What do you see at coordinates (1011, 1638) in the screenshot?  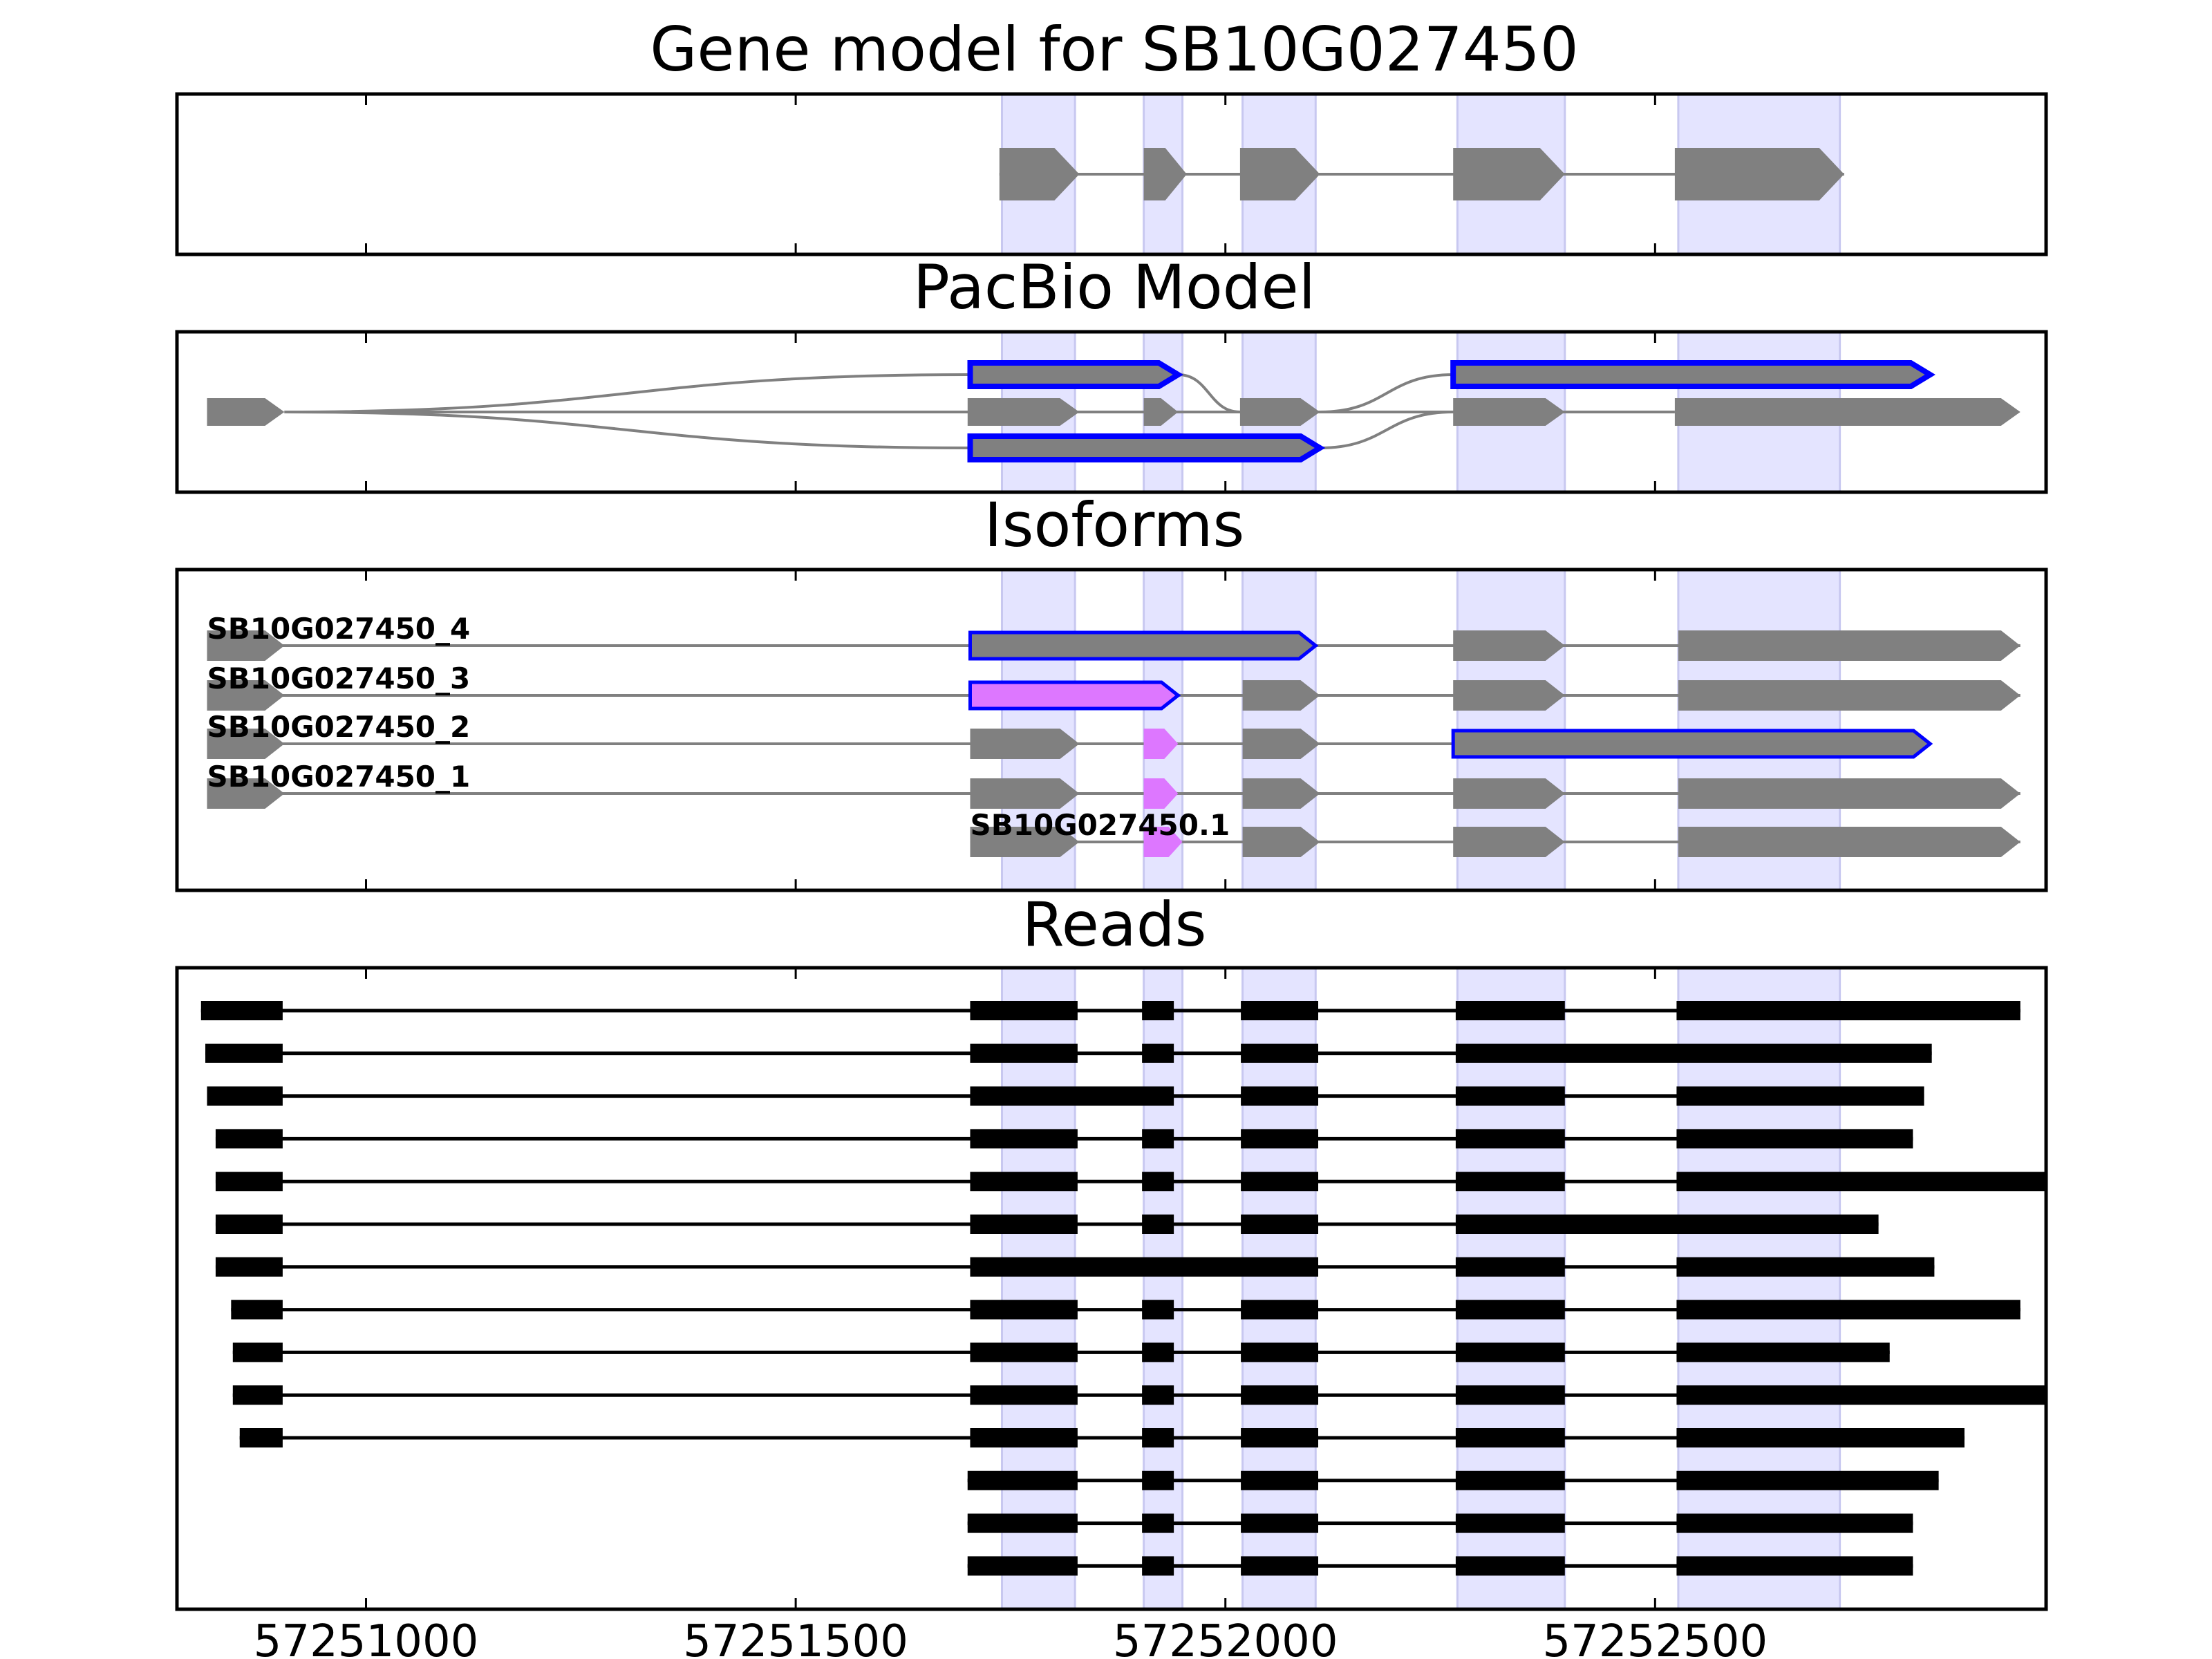 I see `x-axis: 57251000 57251500 57252000 57252500` at bounding box center [1011, 1638].